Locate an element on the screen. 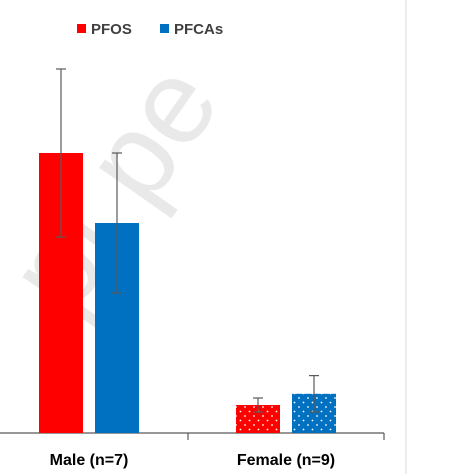 This screenshot has height=474, width=474. legend-label-pfcas: PFCAs is located at coordinates (198, 29).